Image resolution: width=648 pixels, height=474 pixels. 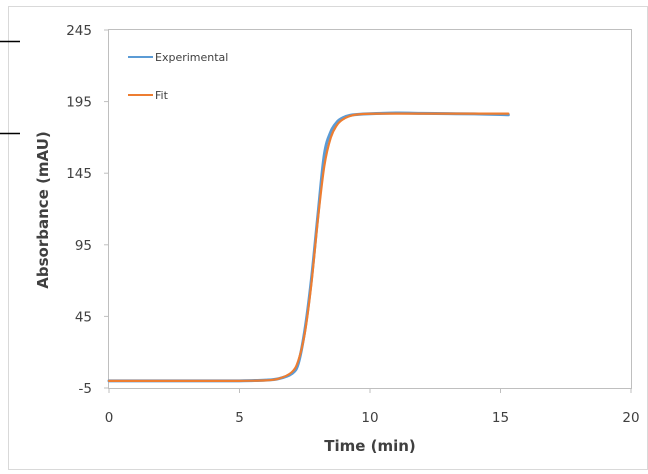 What do you see at coordinates (79, 103) in the screenshot?
I see `y-tick-label: 195` at bounding box center [79, 103].